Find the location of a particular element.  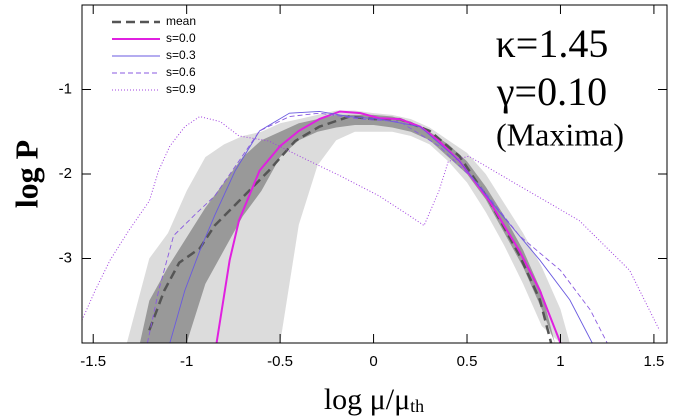

x-tick-label: -1 is located at coordinates (186, 361).